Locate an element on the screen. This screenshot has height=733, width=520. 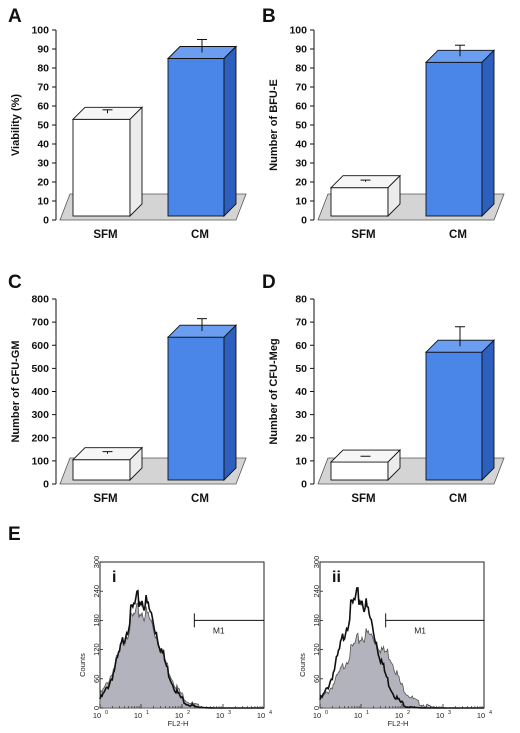
y-tick-label: 500 is located at coordinates (40, 369).